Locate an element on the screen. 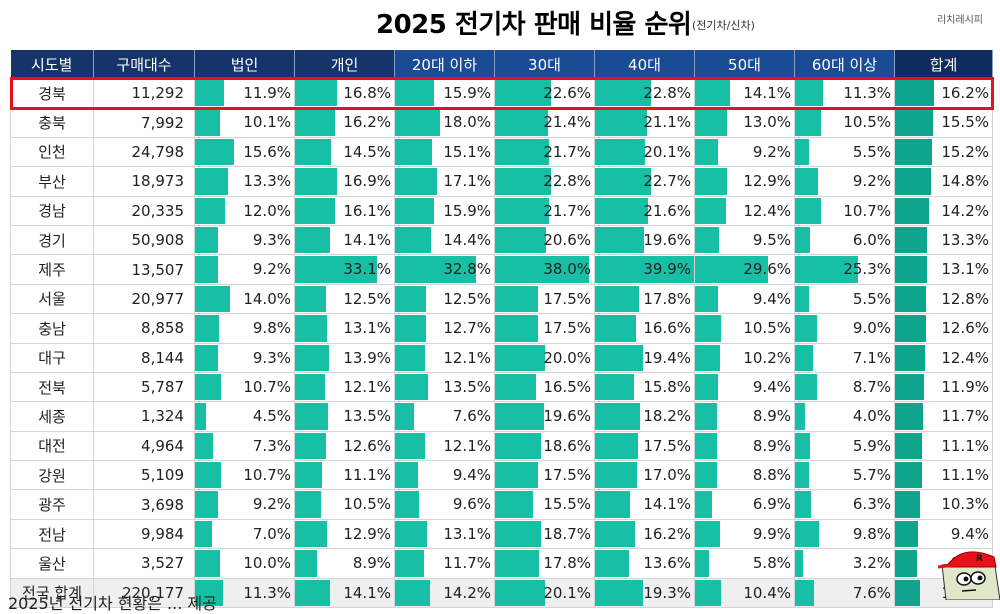  percent-cell: 9.5% is located at coordinates (744, 240).